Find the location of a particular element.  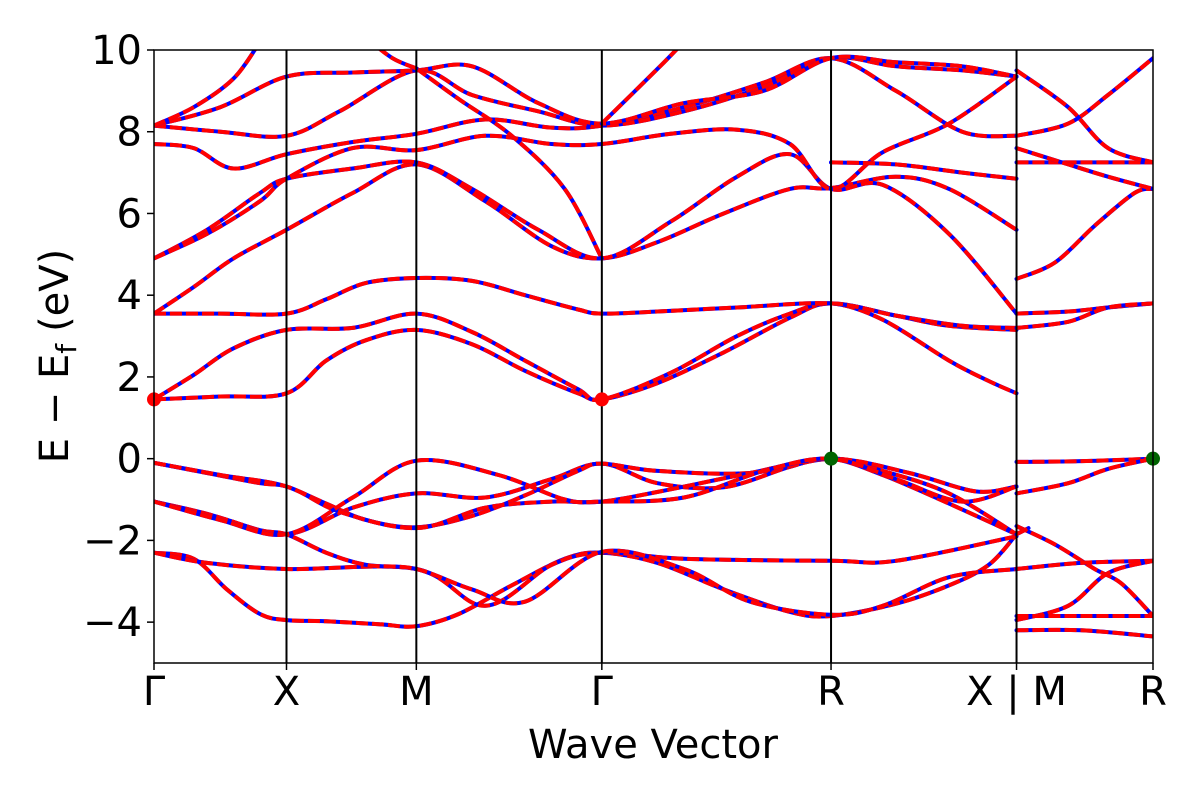

y-tick-label: −4 is located at coordinates (112, 623).